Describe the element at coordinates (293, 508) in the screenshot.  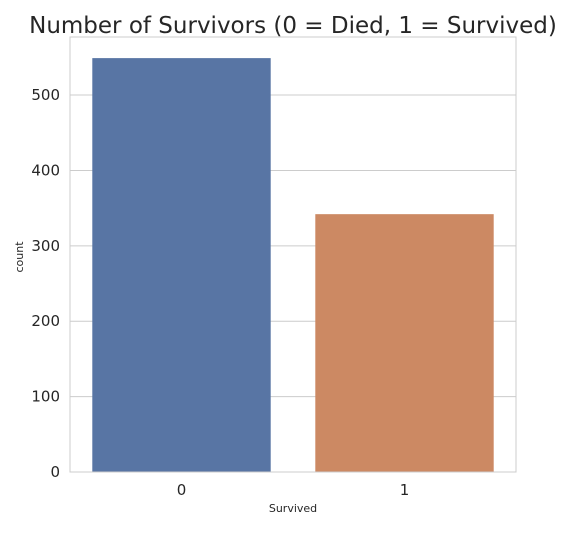
I see `x-axis-label: Survived` at that location.